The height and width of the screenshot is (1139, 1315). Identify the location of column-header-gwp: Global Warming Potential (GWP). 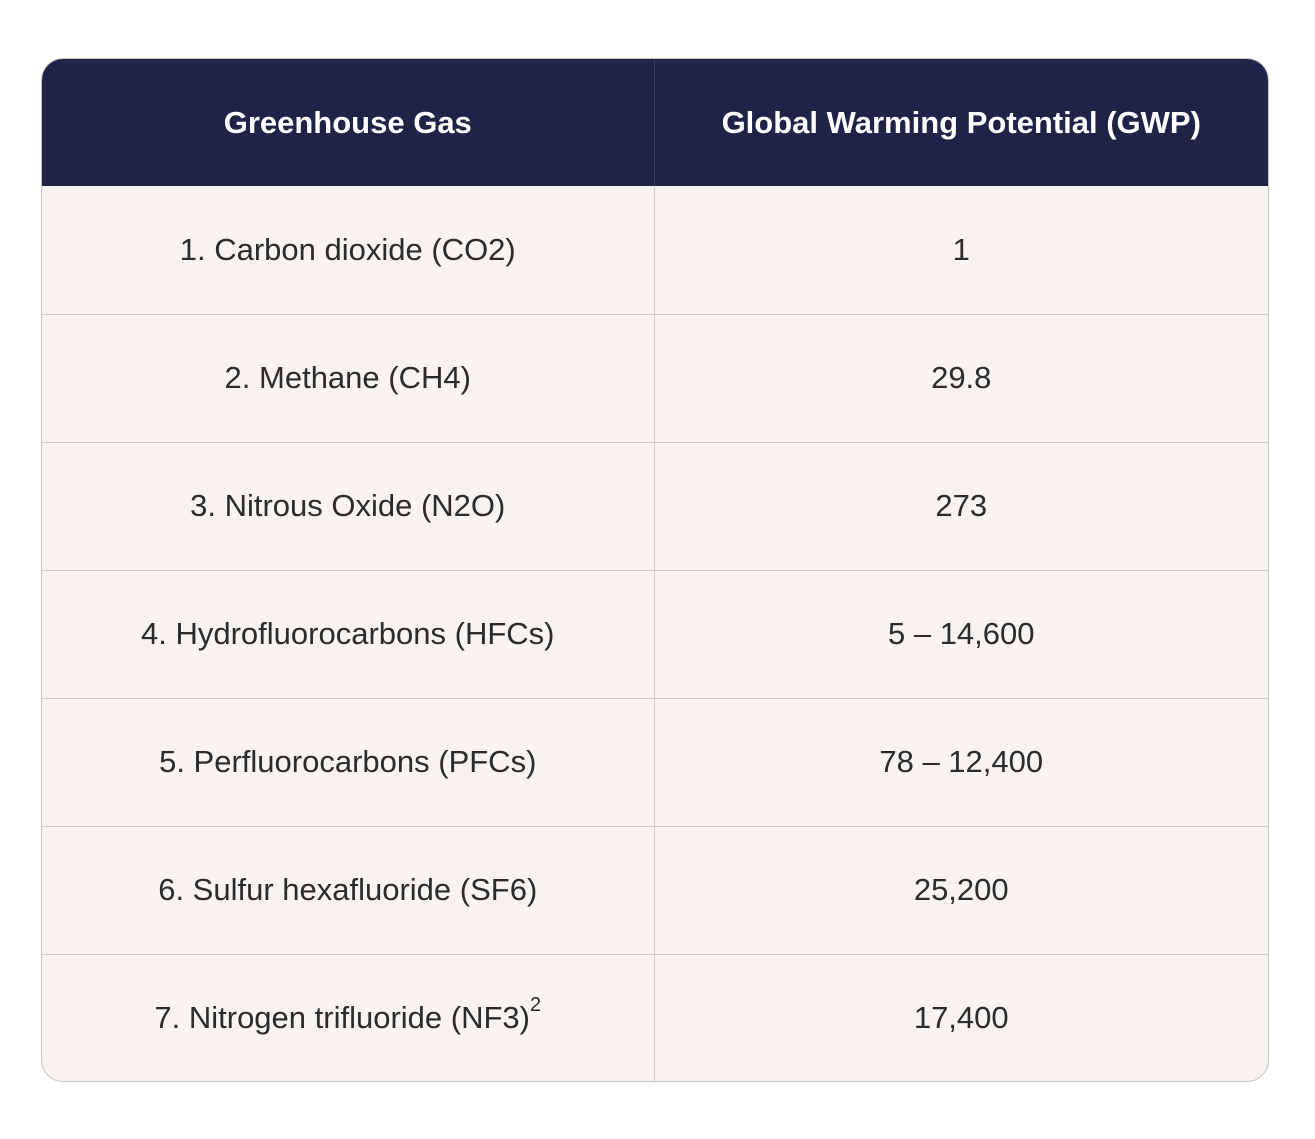
(961, 122).